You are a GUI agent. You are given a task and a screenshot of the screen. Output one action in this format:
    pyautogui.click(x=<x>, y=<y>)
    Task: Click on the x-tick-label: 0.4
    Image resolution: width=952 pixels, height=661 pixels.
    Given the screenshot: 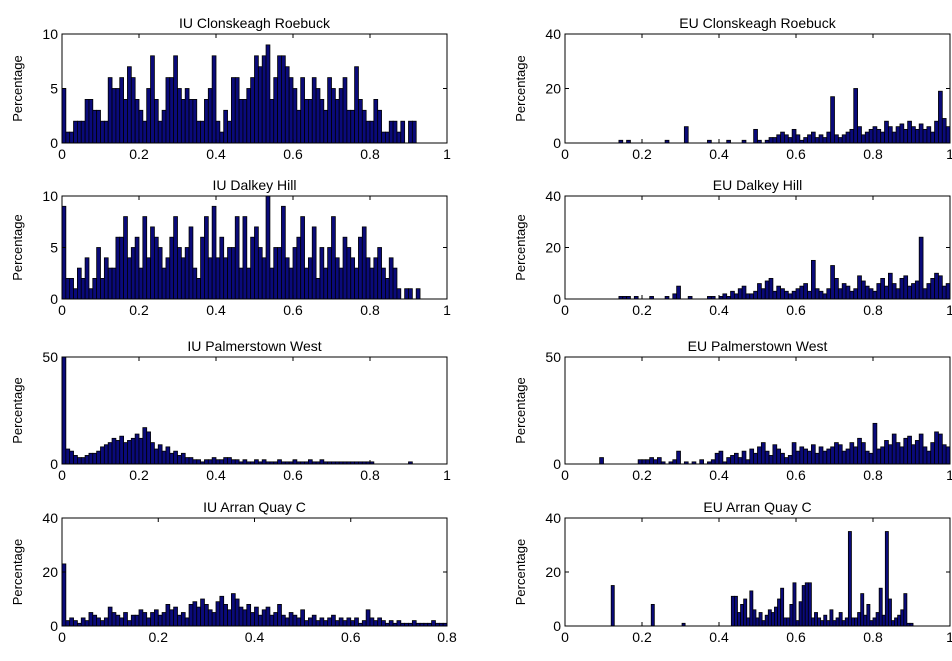 What is the action you would take?
    pyautogui.click(x=255, y=637)
    